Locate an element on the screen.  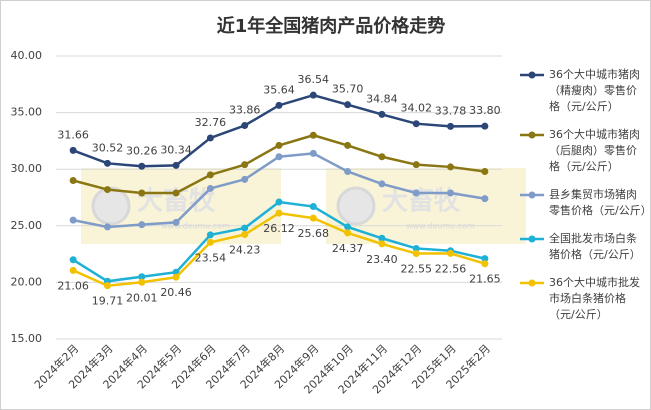
legend-item: 36个大中城市猪肉（精瘦肉）零售价格（元/公斤） is located at coordinates (583, 91).